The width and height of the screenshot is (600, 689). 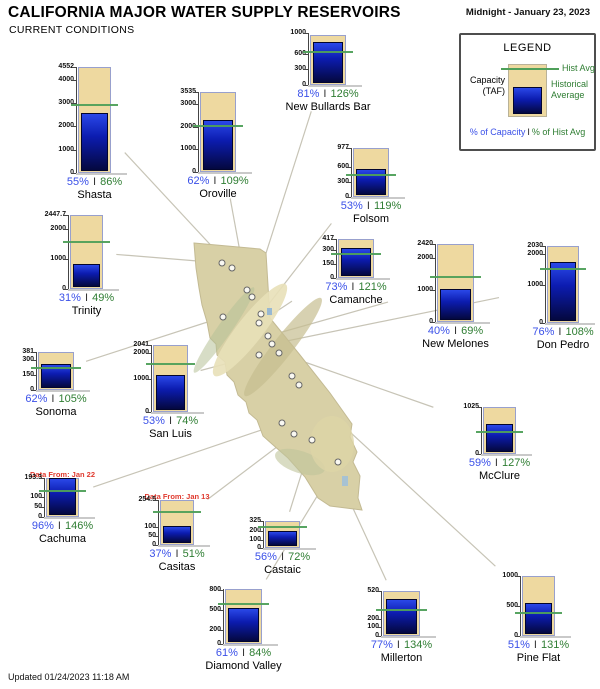 I want to click on tick-label: 500, so click(x=215, y=610).